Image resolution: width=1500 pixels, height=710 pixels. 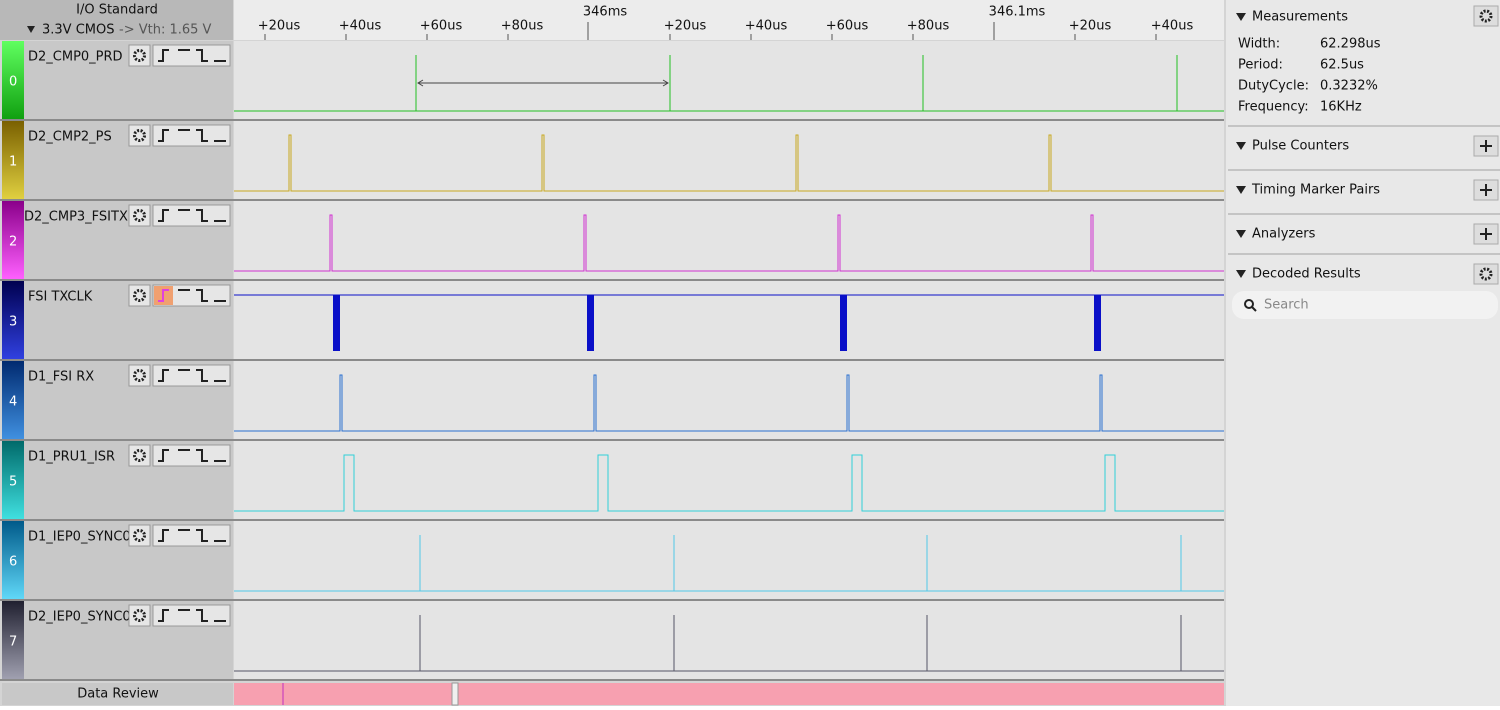 What do you see at coordinates (1284, 234) in the screenshot?
I see `section-title: Analyzers` at bounding box center [1284, 234].